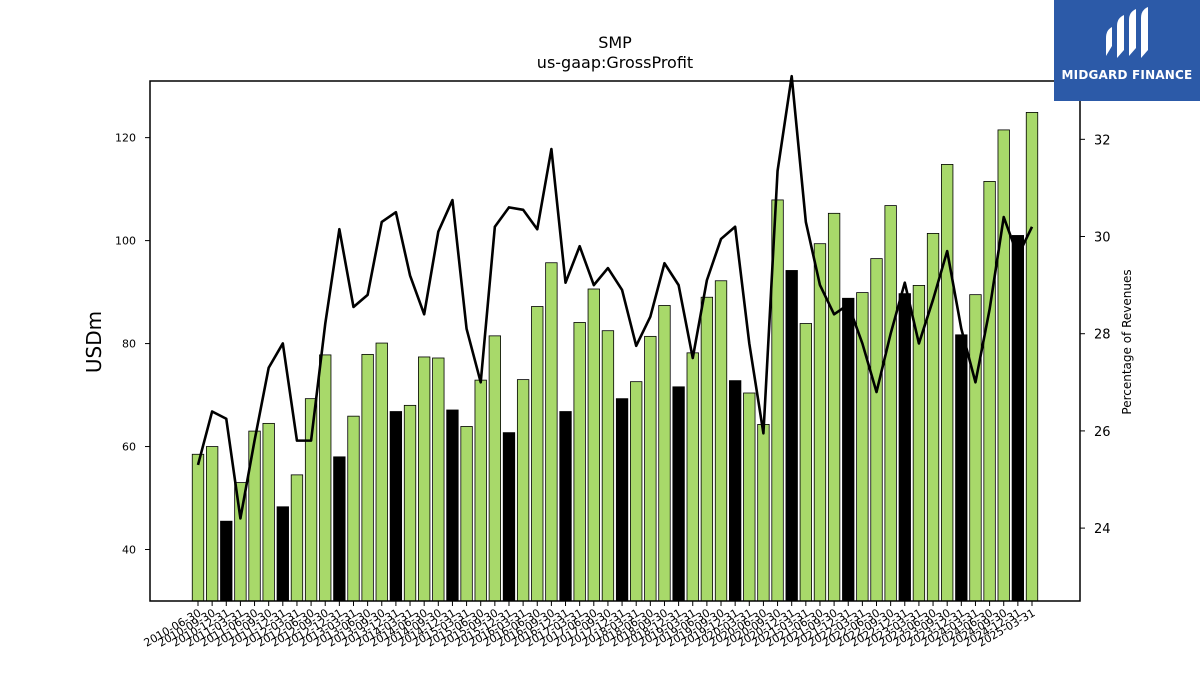 This screenshot has width=1200, height=679. Describe the element at coordinates (1127, 341) in the screenshot. I see `y2-axis-label: Percentage of Revenues` at that location.